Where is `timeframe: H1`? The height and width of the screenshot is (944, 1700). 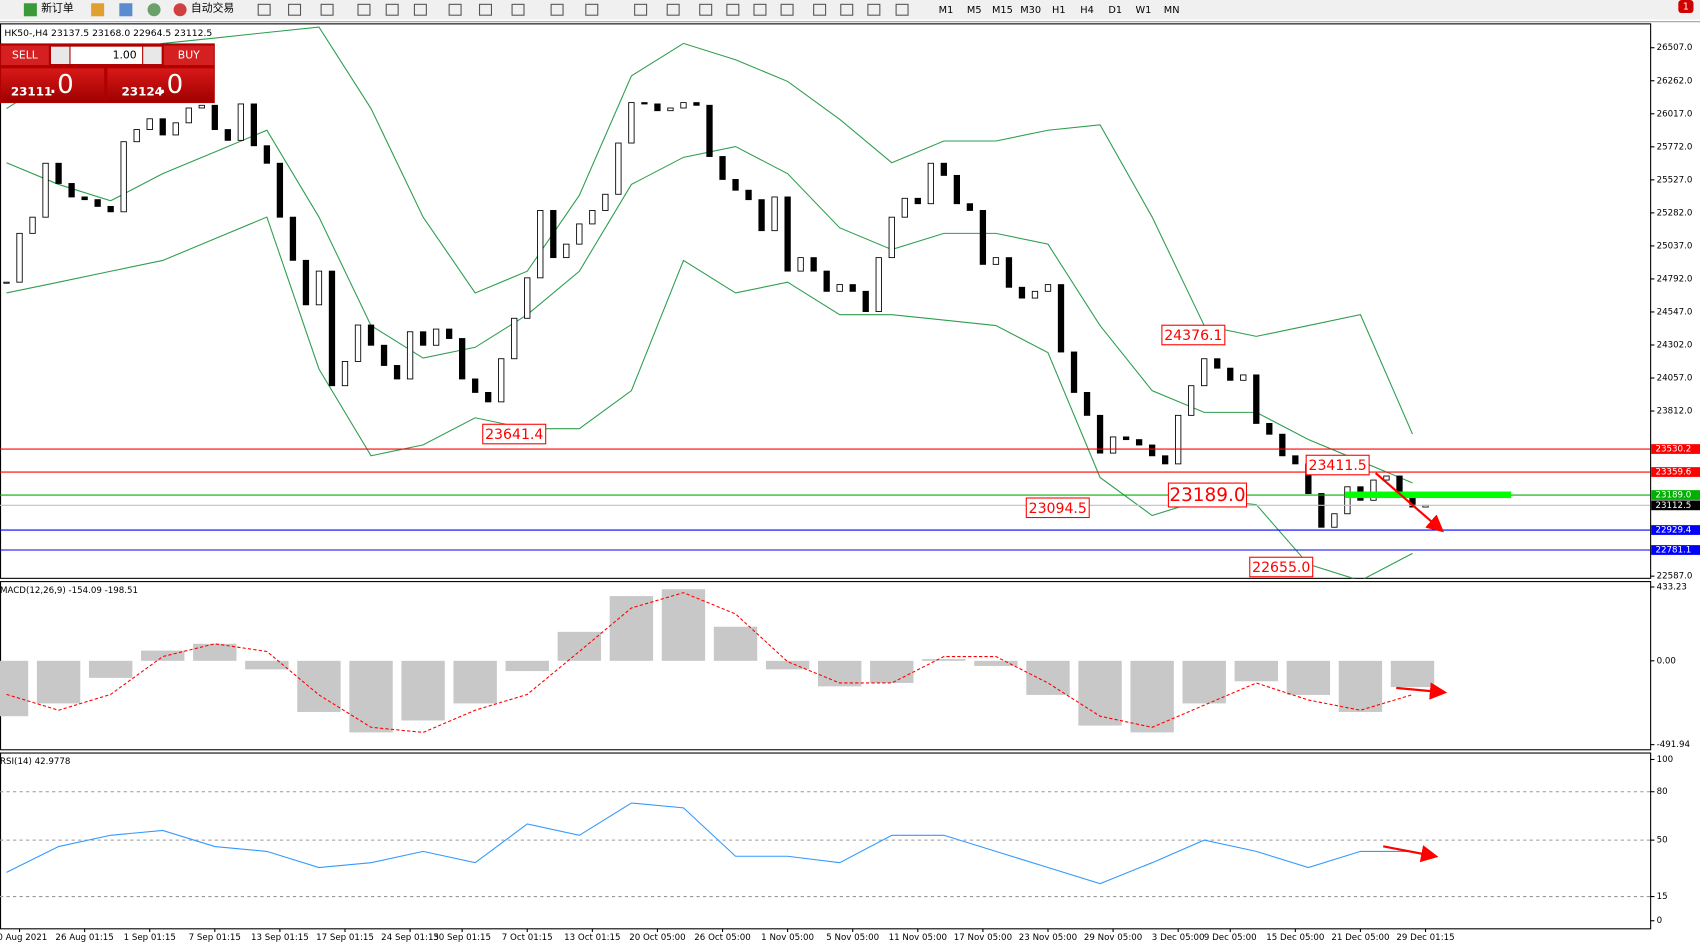
timeframe: H1 is located at coordinates (1059, 10).